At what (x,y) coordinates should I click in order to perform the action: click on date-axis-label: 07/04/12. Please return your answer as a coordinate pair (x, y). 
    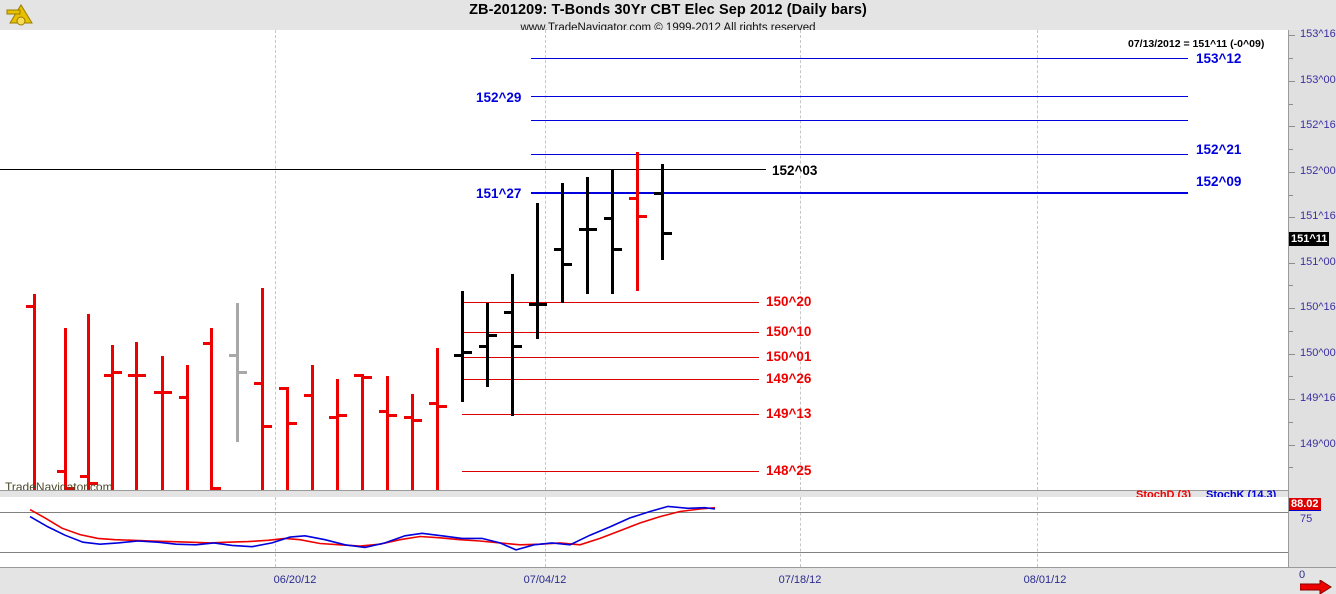
    Looking at the image, I should click on (545, 580).